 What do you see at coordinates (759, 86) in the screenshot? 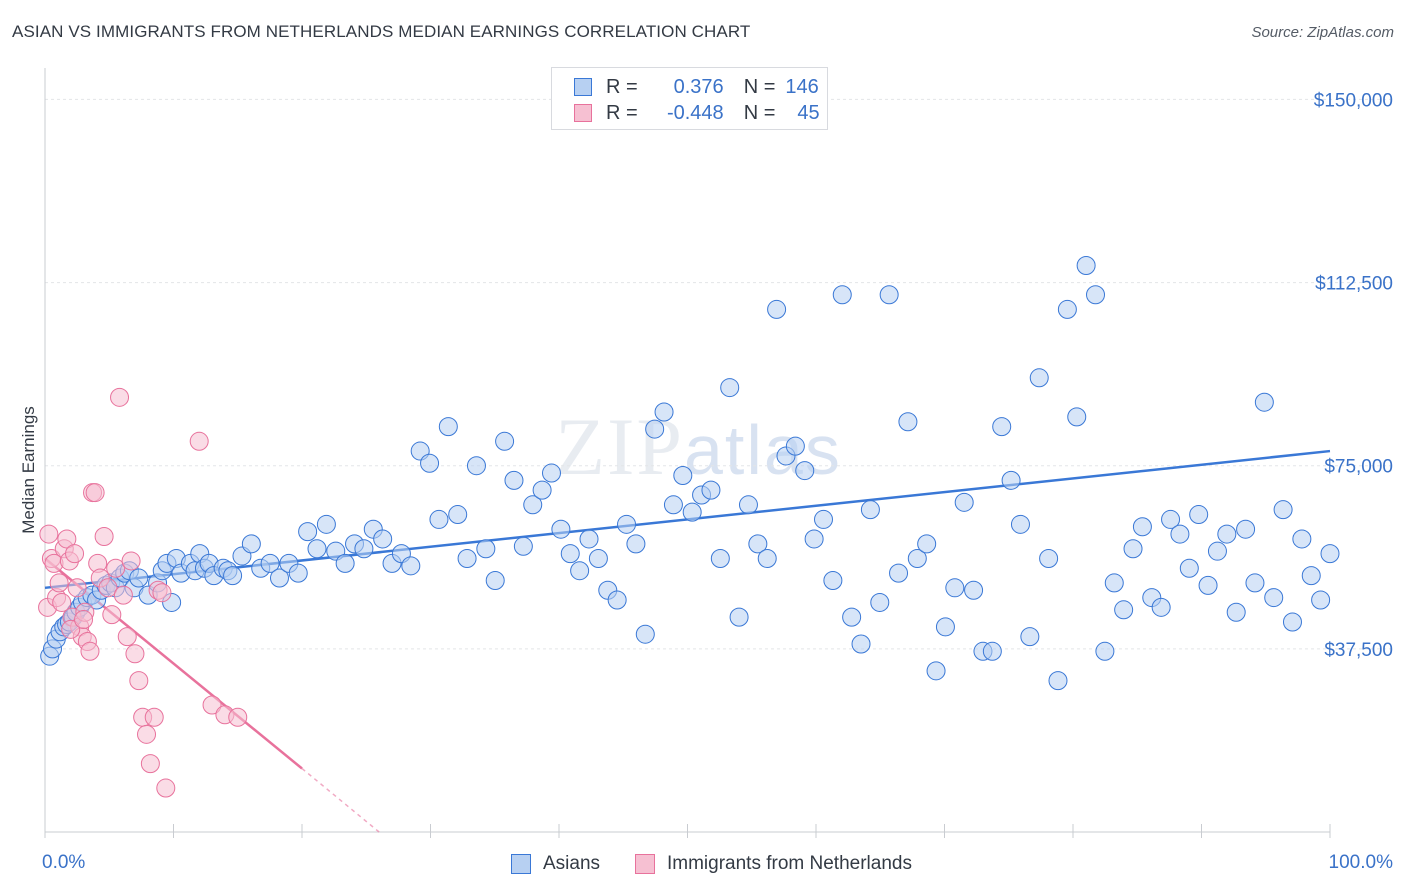
I see `legend-n-label: N =` at bounding box center [759, 86].